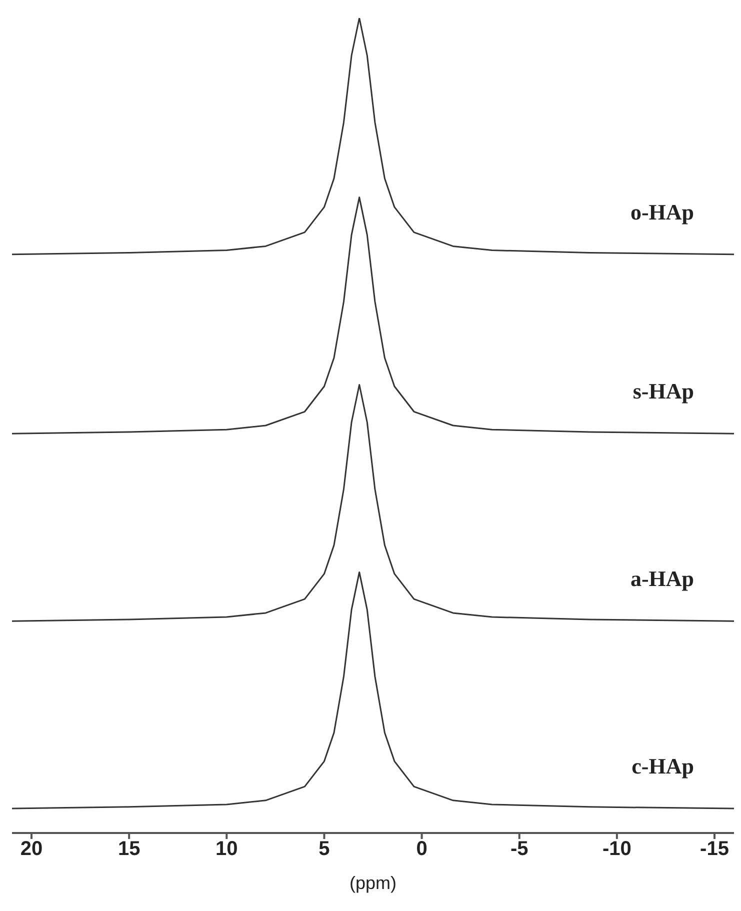 This screenshot has width=741, height=911. I want to click on series-label: s-HAp, so click(663, 391).